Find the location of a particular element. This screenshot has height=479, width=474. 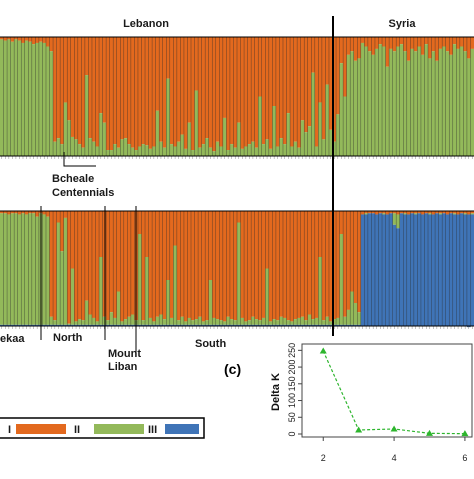

y-tick-label: 100 is located at coordinates (292, 400).